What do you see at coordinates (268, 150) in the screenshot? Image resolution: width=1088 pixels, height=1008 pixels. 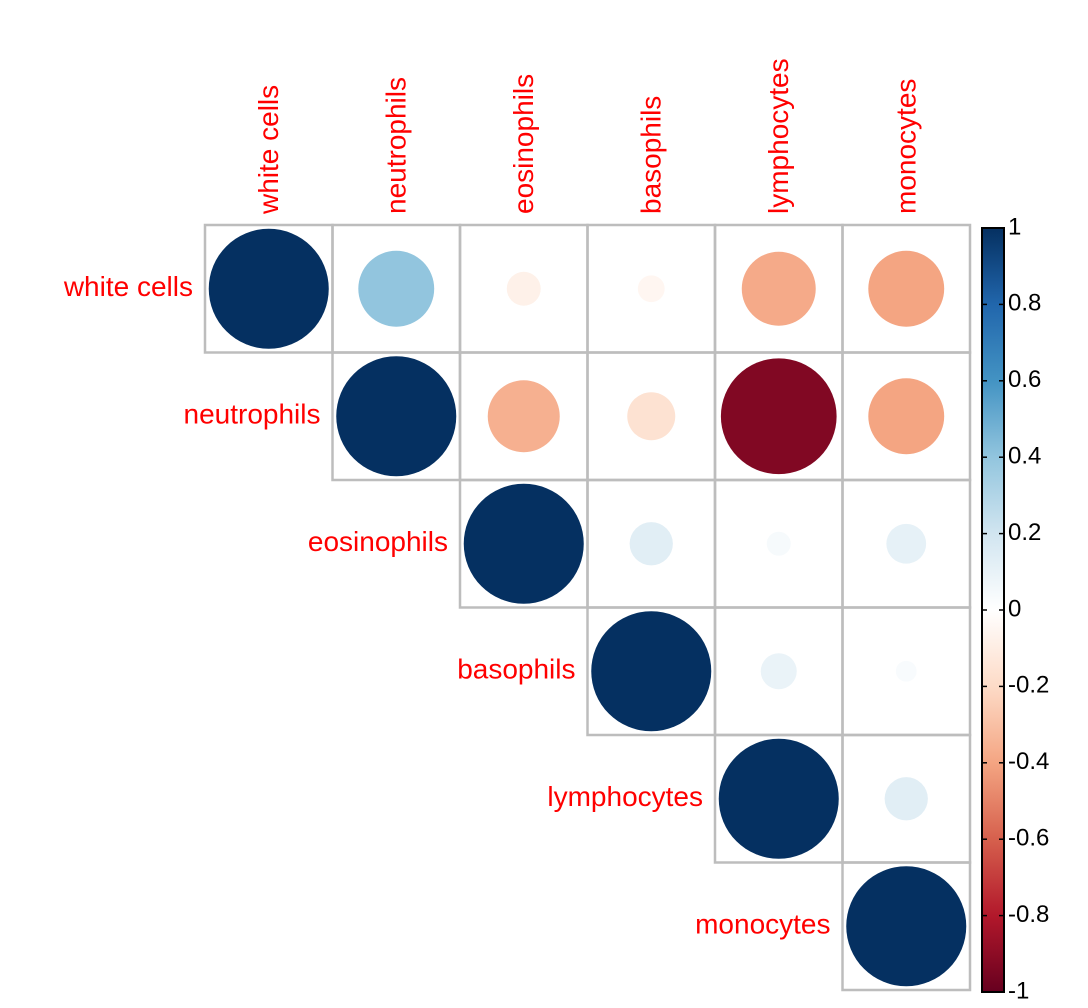 I see `column-label: white cells` at bounding box center [268, 150].